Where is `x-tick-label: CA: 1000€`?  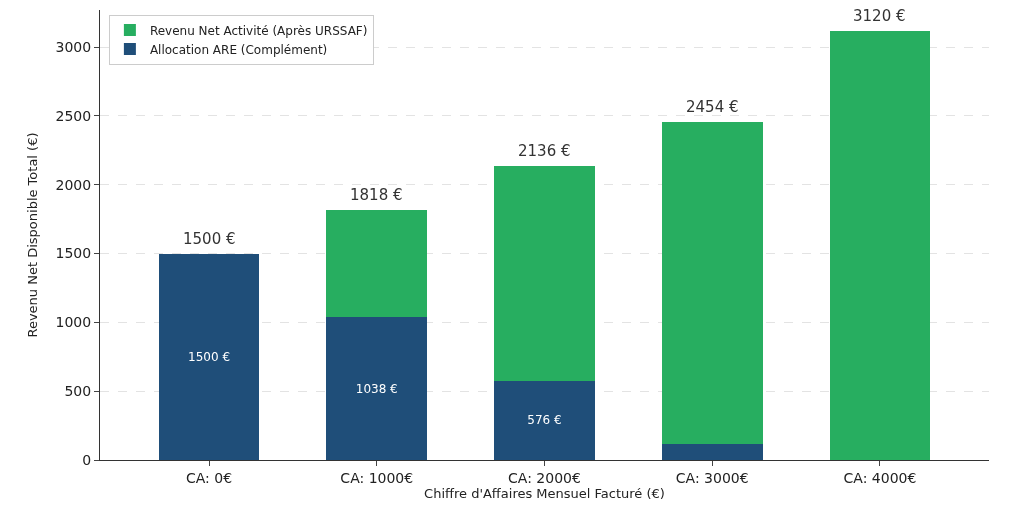
x-tick-label: CA: 1000€ is located at coordinates (377, 477).